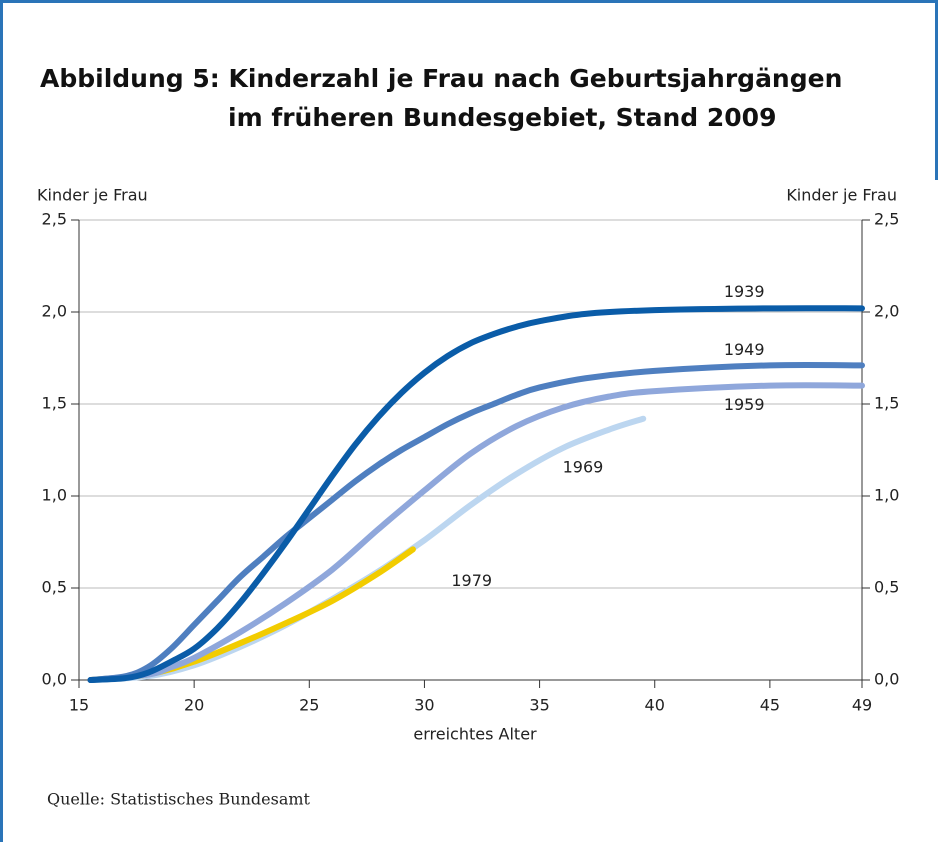  What do you see at coordinates (770, 705) in the screenshot?
I see `x-tick-label: 45` at bounding box center [770, 705].